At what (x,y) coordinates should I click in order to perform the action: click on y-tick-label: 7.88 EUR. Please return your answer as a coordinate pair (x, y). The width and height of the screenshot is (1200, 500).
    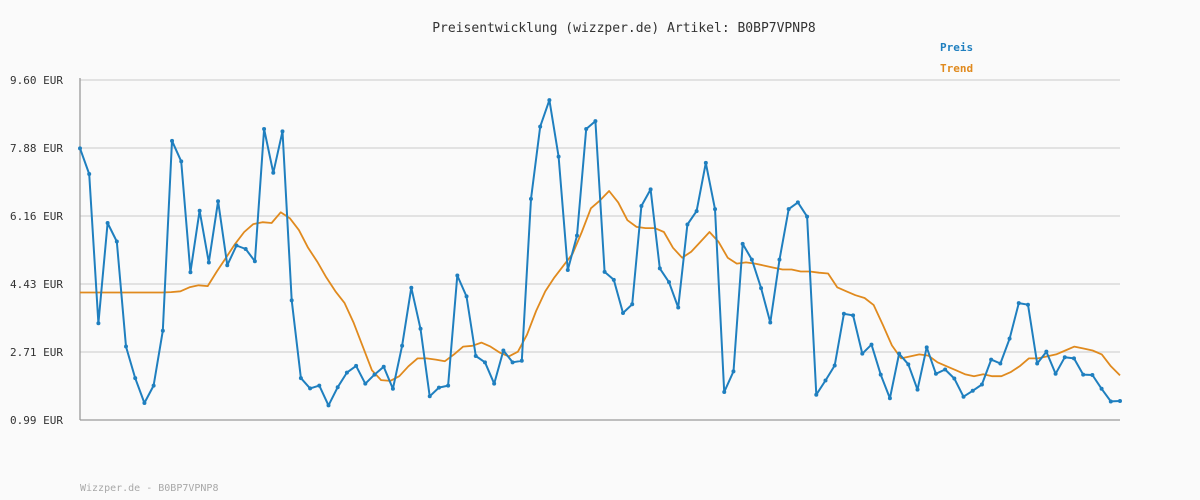
    Looking at the image, I should click on (36, 148).